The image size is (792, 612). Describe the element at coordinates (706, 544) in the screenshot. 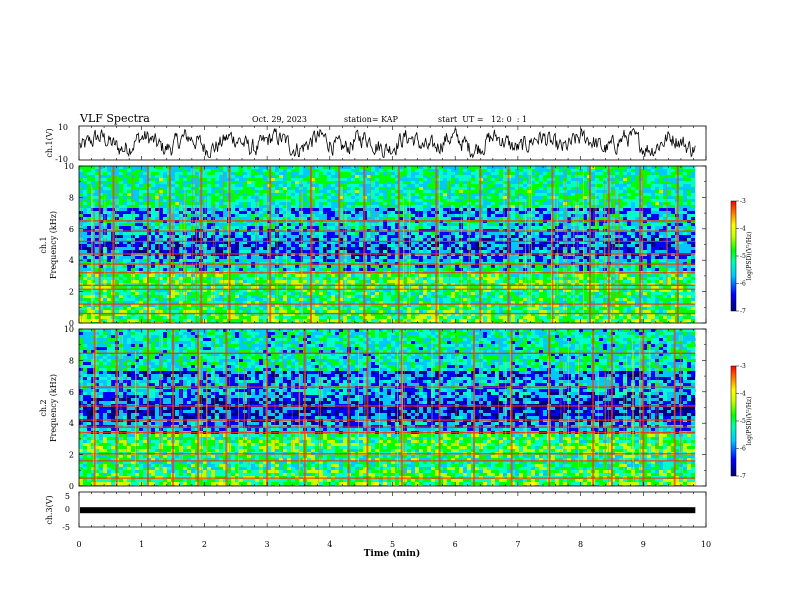

I see `x-tick-label: 10` at that location.